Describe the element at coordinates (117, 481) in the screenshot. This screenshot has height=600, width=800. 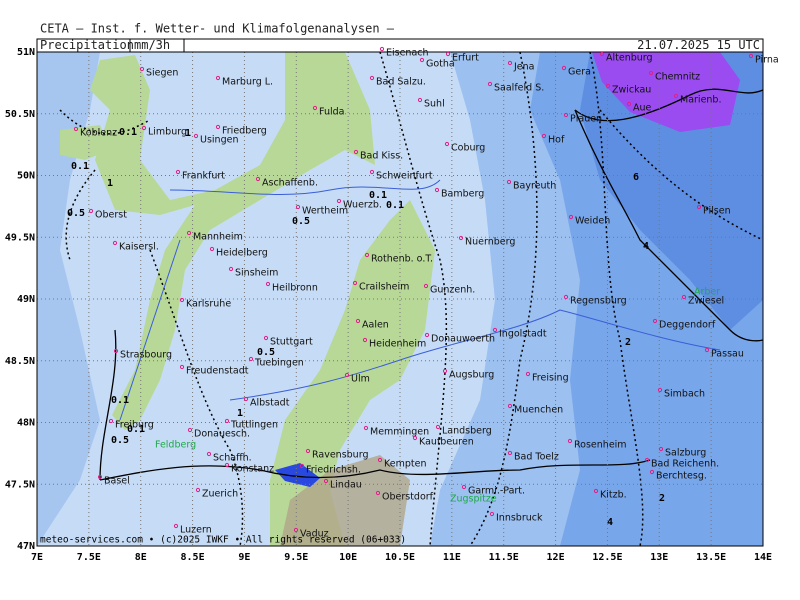
I see `city-label: Basel` at that location.